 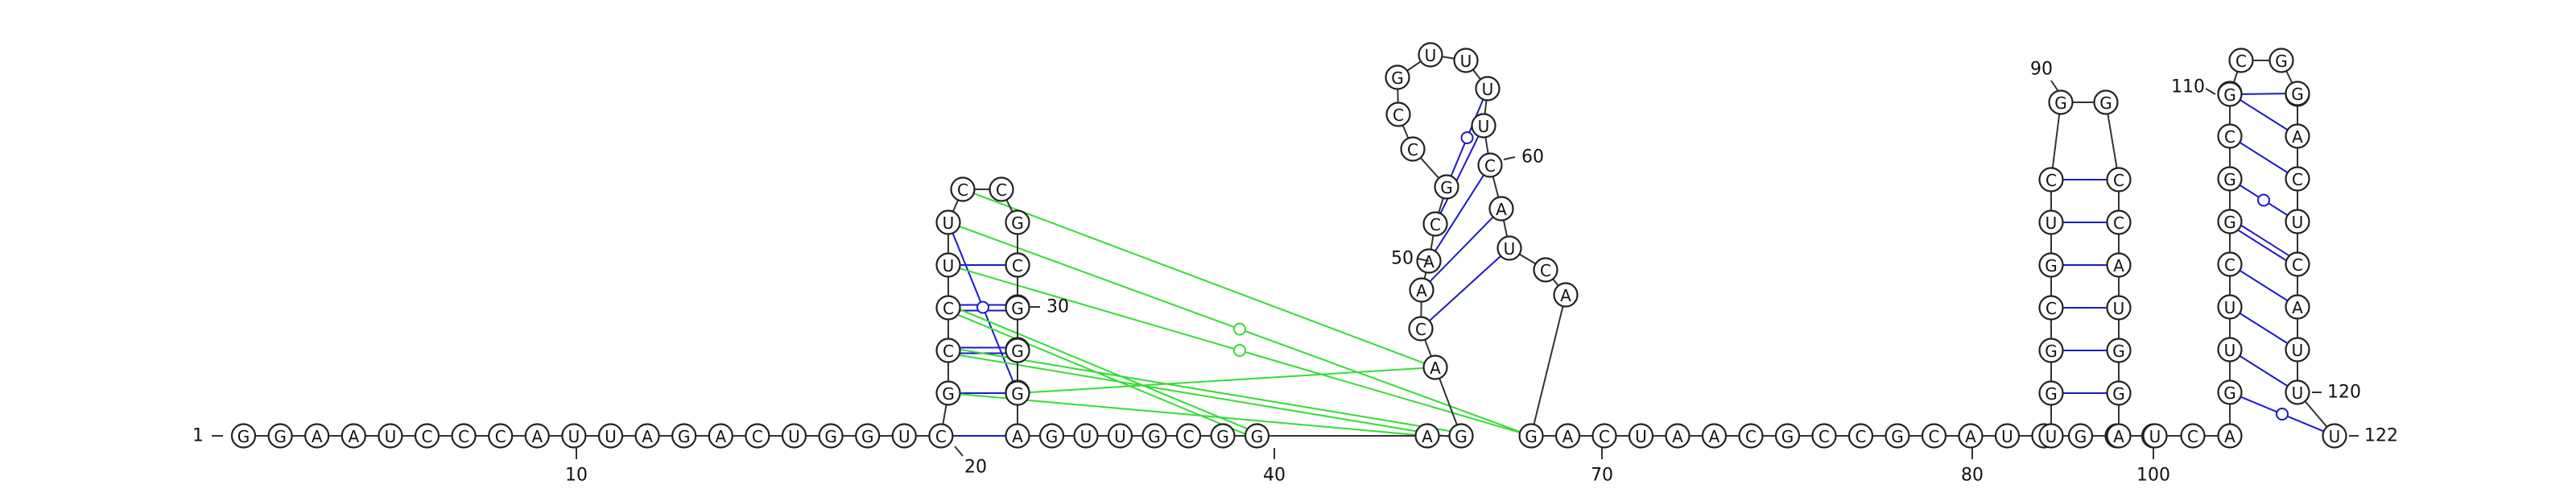 I want to click on nucleotide-22: C, so click(x=948, y=350).